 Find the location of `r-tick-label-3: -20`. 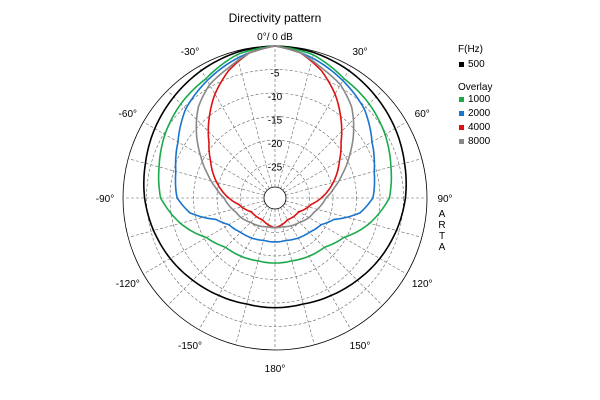

r-tick-label-3: -20 is located at coordinates (275, 144).